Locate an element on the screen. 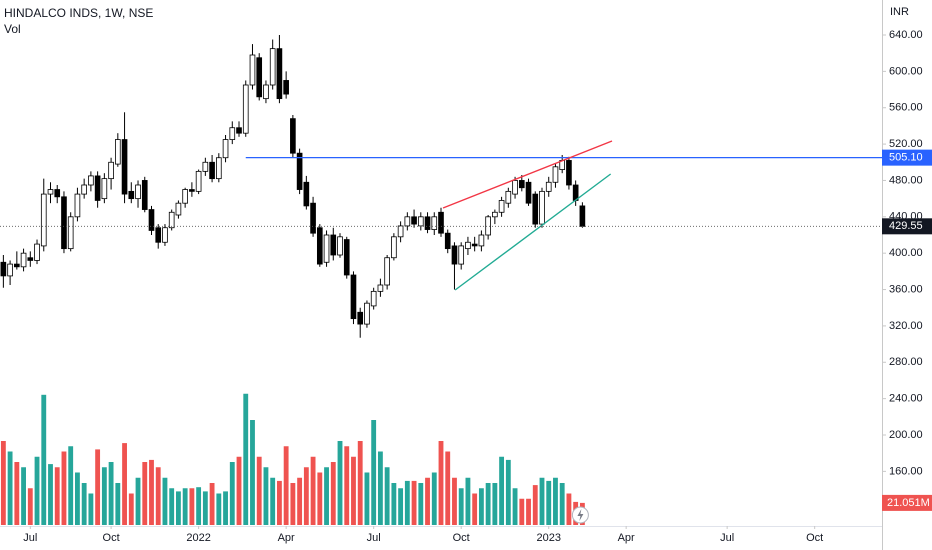 Image resolution: width=932 pixels, height=550 pixels. currency-label: INR is located at coordinates (899, 12).